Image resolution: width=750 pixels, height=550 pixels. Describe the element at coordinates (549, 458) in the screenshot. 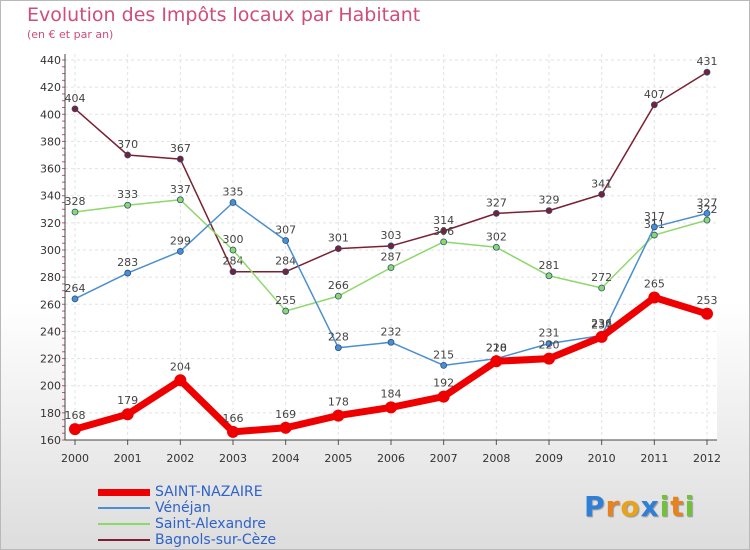

I see `x-tick-label: 2009` at that location.